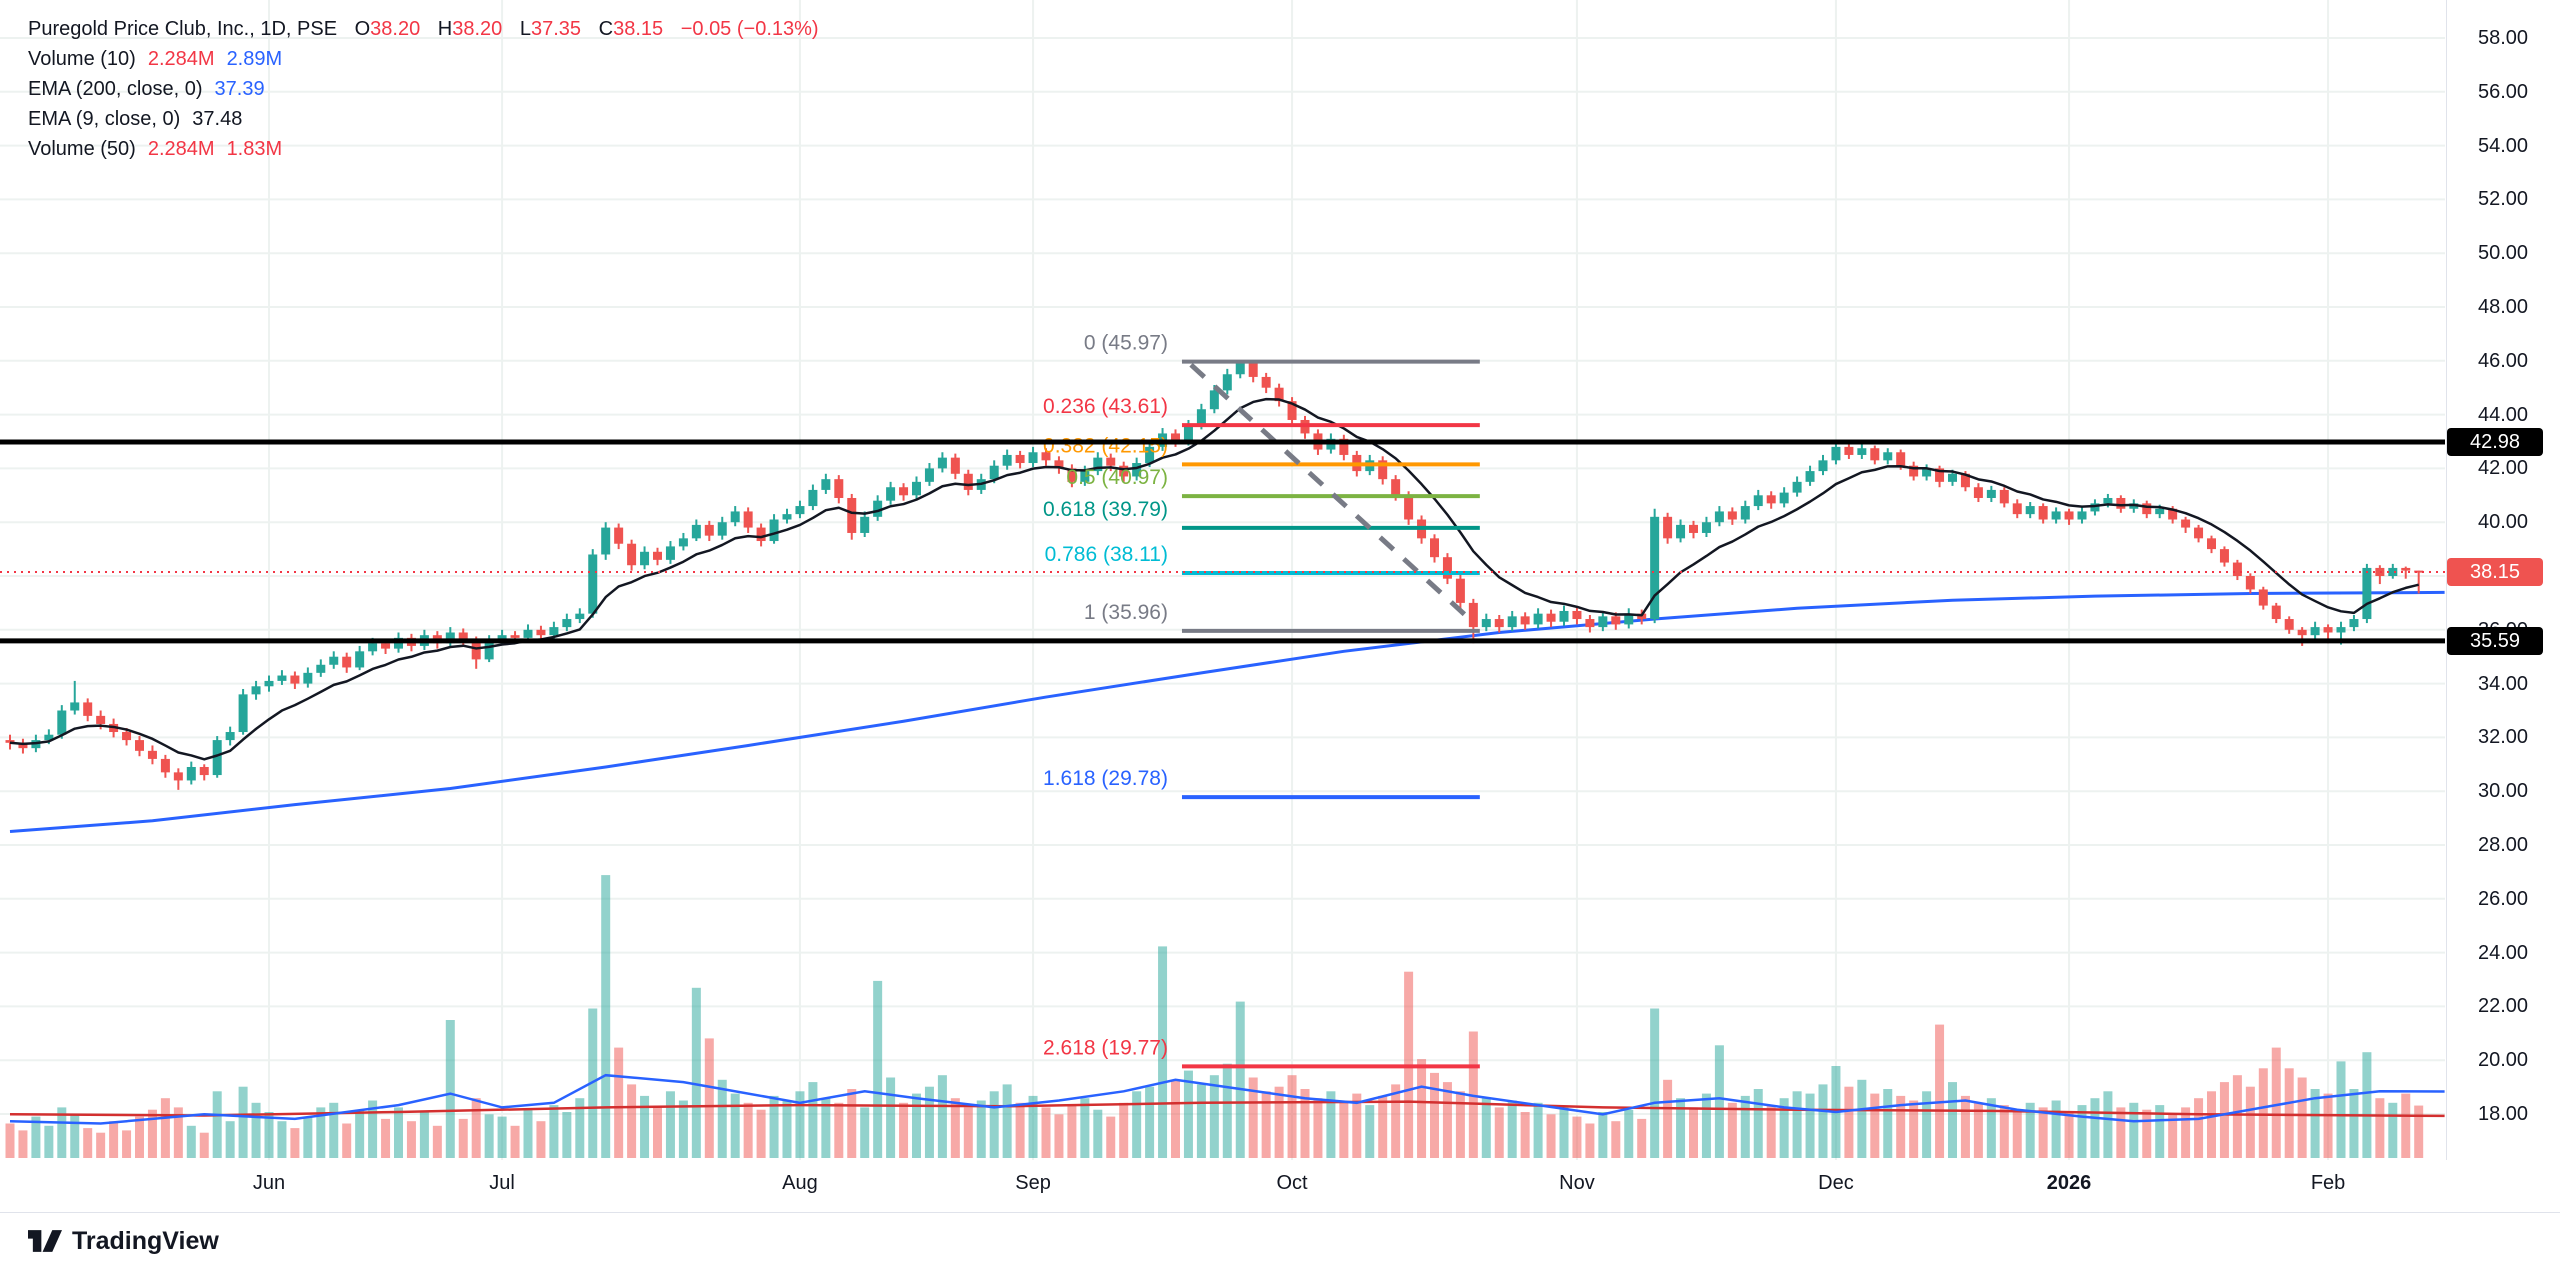  What do you see at coordinates (2503, 1060) in the screenshot?
I see `price-axis-label: 20.00` at bounding box center [2503, 1060].